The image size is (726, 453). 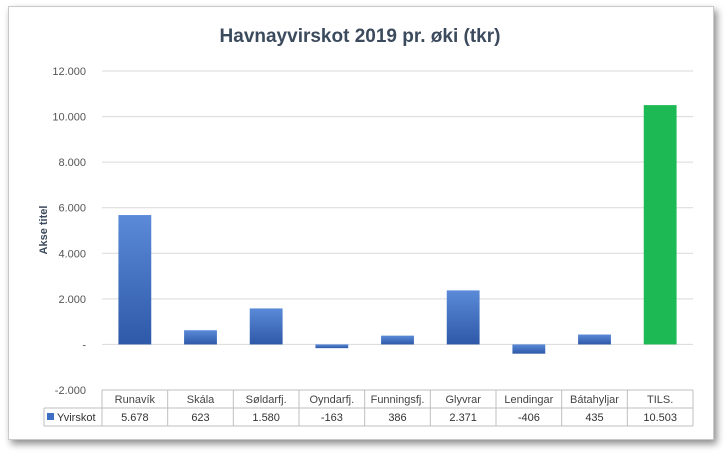 What do you see at coordinates (84, 345) in the screenshot?
I see `y-tick-label: -` at bounding box center [84, 345].